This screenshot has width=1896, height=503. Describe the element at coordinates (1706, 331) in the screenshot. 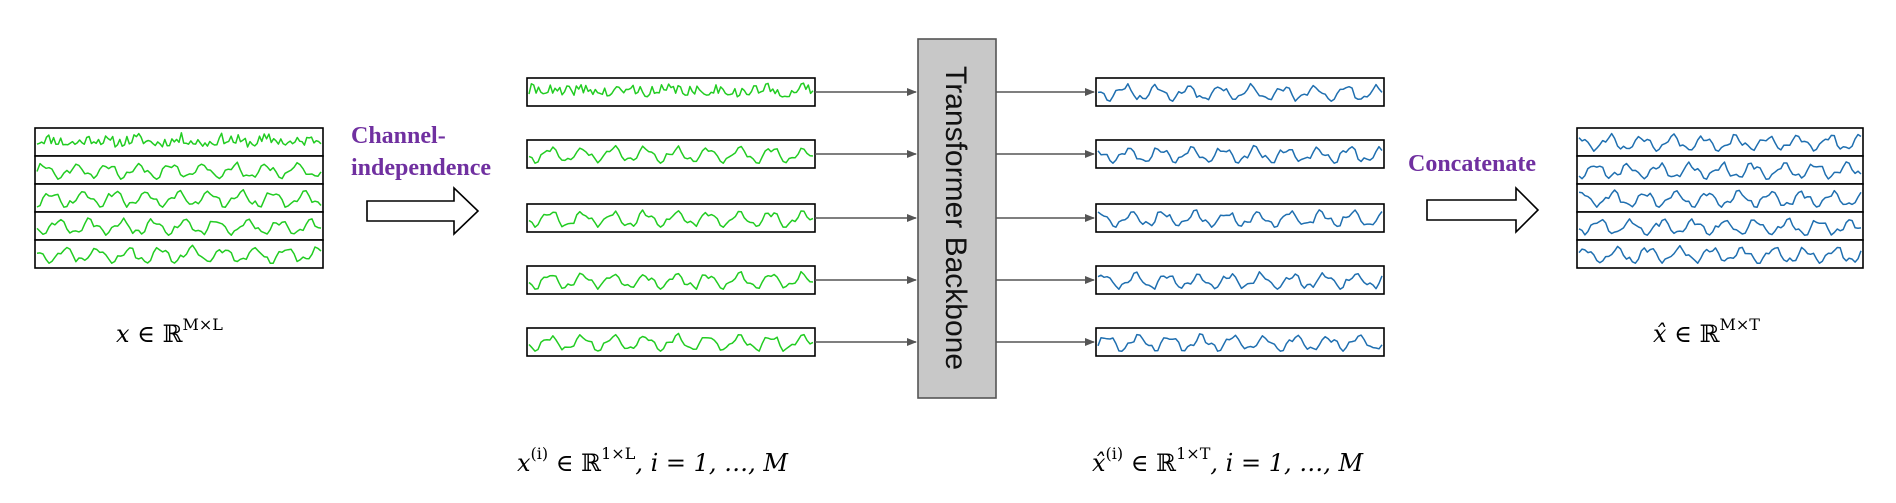

I see `output-shape-formula: x̂ ∈ ℝM×T` at that location.